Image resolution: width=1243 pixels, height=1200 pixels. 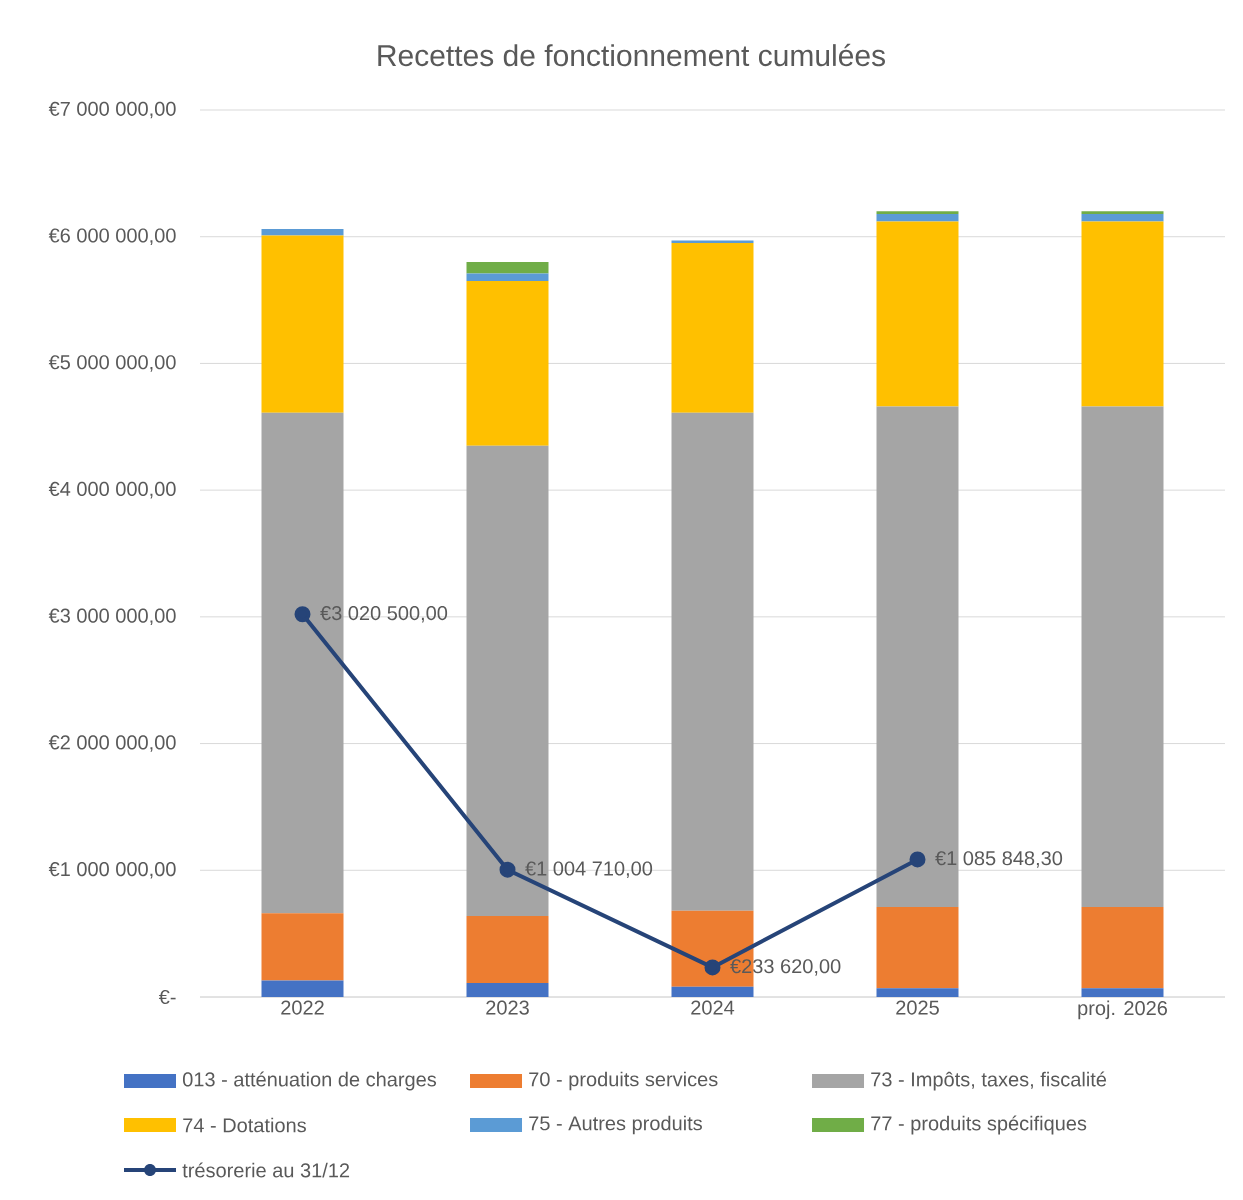 What do you see at coordinates (999, 859) in the screenshot?
I see `data-label: €1 085 848,30` at bounding box center [999, 859].